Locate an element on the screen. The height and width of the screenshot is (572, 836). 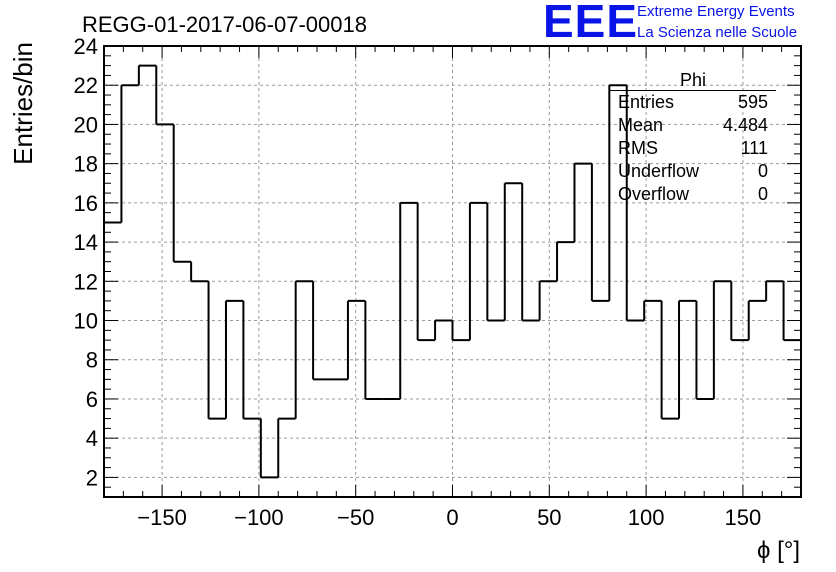
x-tick-label: 150 is located at coordinates (743, 517).